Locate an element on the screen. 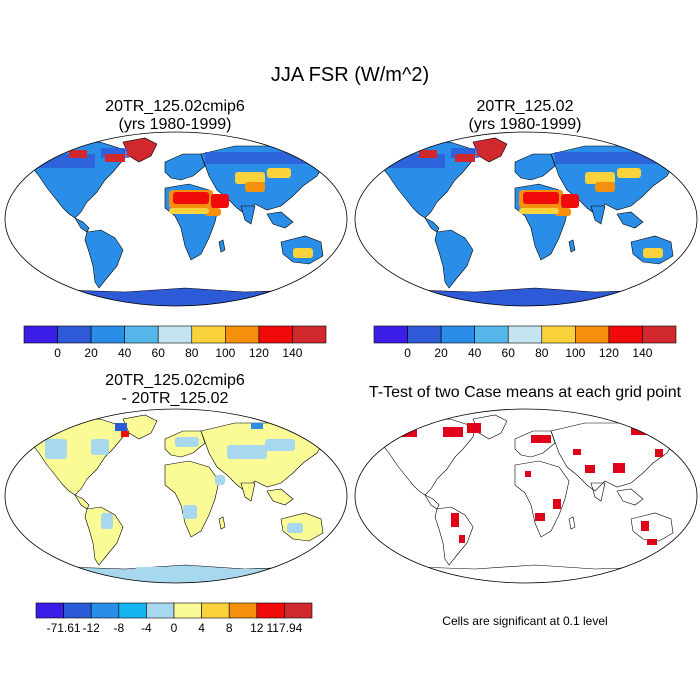 The image size is (700, 700). colorbar-case1: 0 20 40 60 80 100 120 140 is located at coordinates (175, 342).